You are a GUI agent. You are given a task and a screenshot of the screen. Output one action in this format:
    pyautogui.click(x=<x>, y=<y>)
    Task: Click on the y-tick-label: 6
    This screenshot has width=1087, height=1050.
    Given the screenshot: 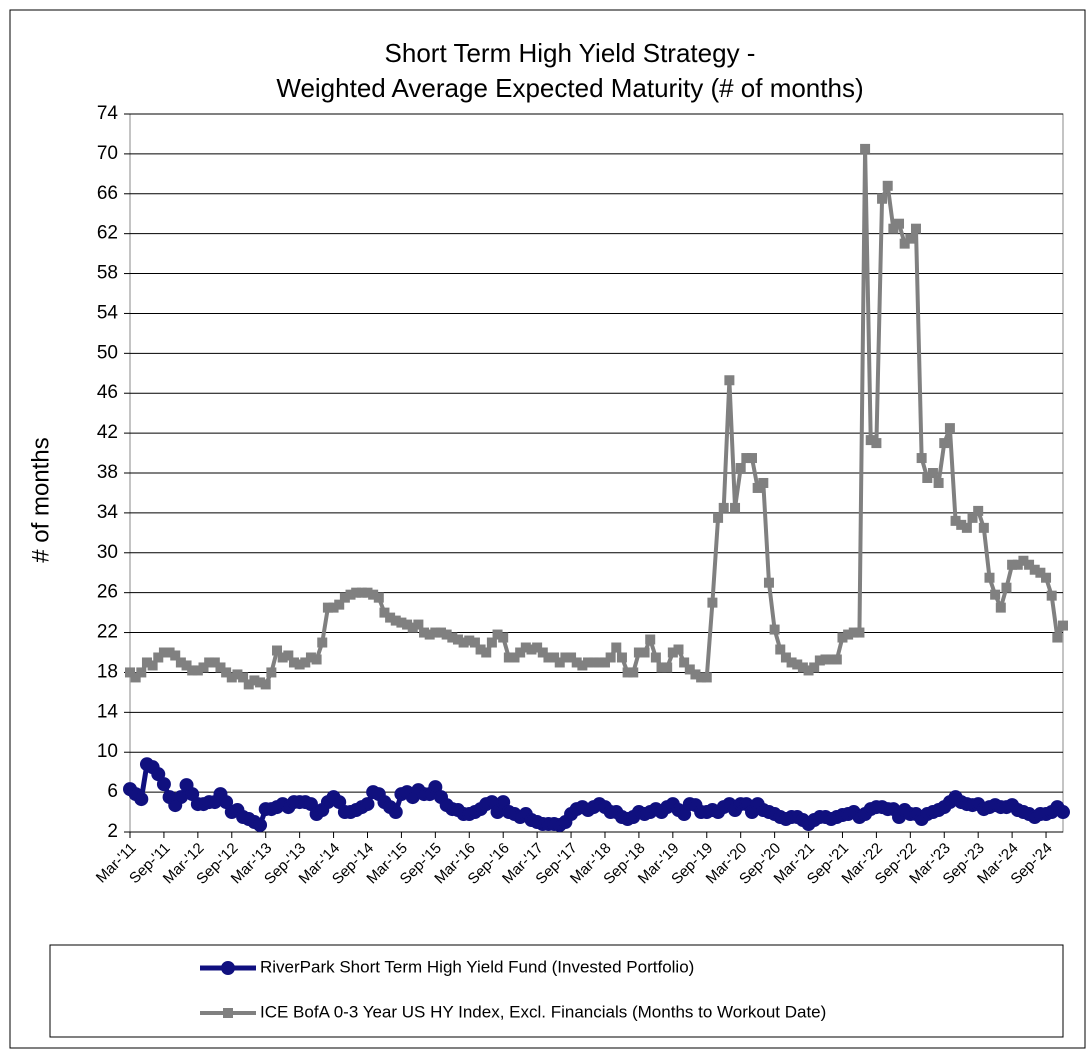 What is the action you would take?
    pyautogui.click(x=112, y=791)
    